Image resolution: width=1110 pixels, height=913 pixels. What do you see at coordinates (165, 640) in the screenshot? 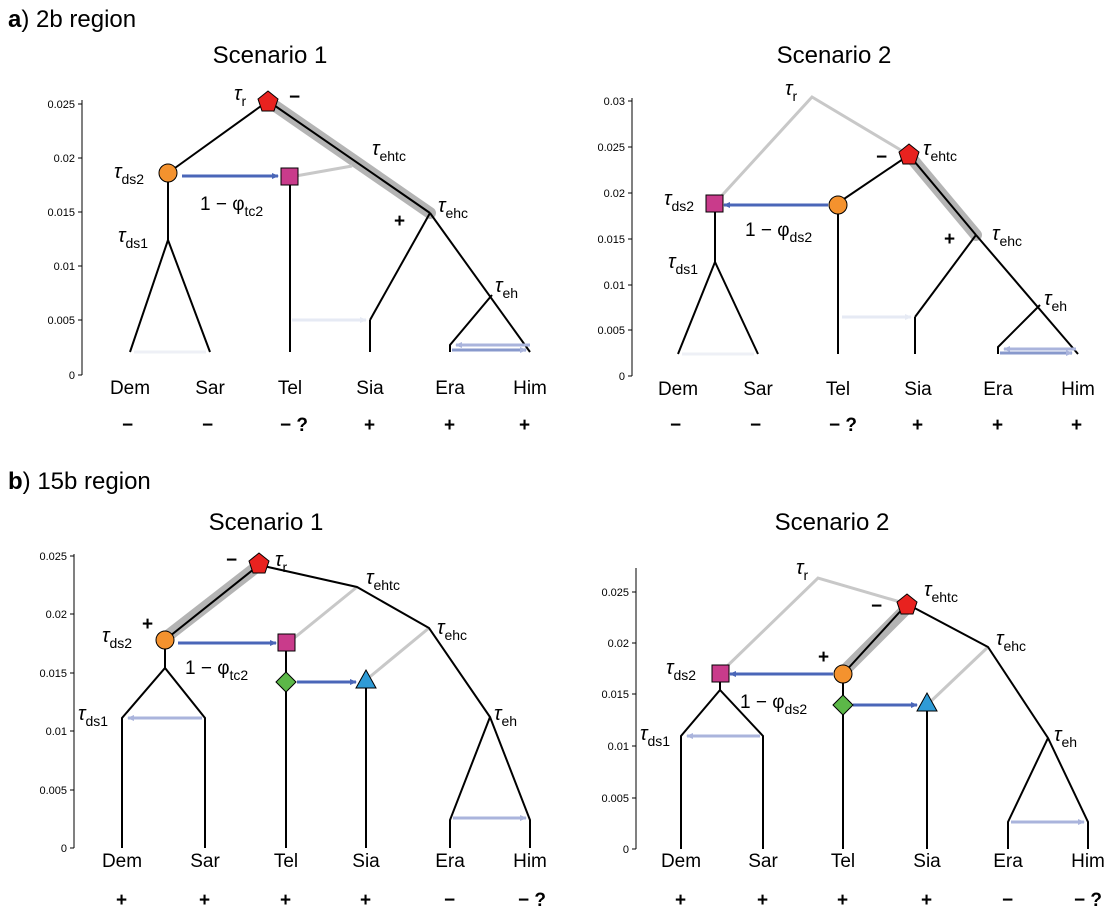
I see `ds2-circle-marker` at bounding box center [165, 640].